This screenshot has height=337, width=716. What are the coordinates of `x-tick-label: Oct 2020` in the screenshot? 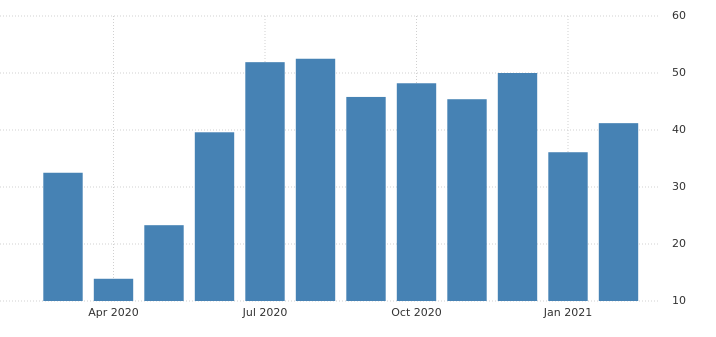 It's located at (416, 312).